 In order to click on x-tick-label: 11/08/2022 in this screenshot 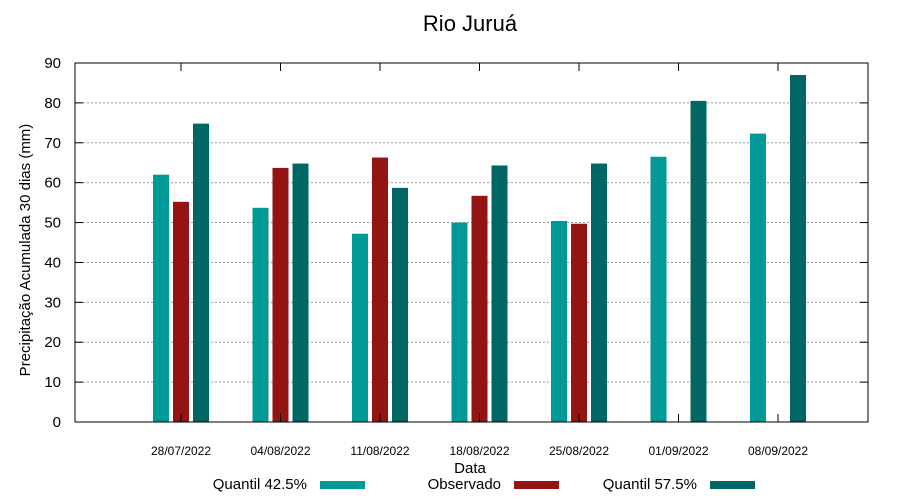, I will do `click(379, 451)`.